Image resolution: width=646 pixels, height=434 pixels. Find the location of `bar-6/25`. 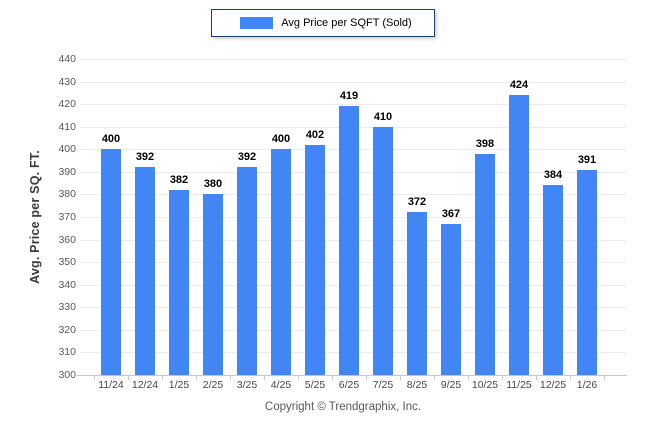

bar-6/25 is located at coordinates (349, 240).